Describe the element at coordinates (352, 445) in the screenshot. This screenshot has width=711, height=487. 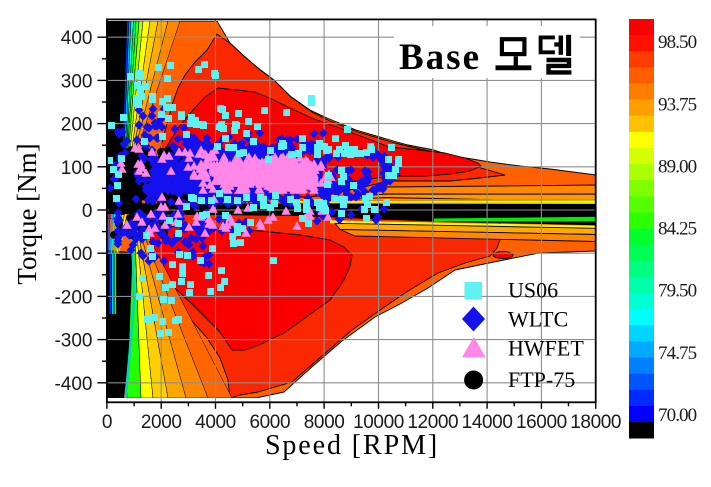
I see `svg-text: Speed [RPM]` at that location.